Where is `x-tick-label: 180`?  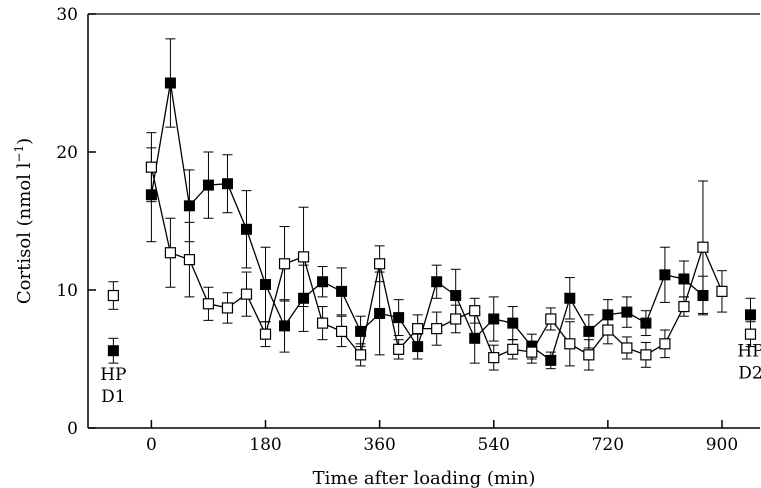 x-tick-label: 180 is located at coordinates (265, 445).